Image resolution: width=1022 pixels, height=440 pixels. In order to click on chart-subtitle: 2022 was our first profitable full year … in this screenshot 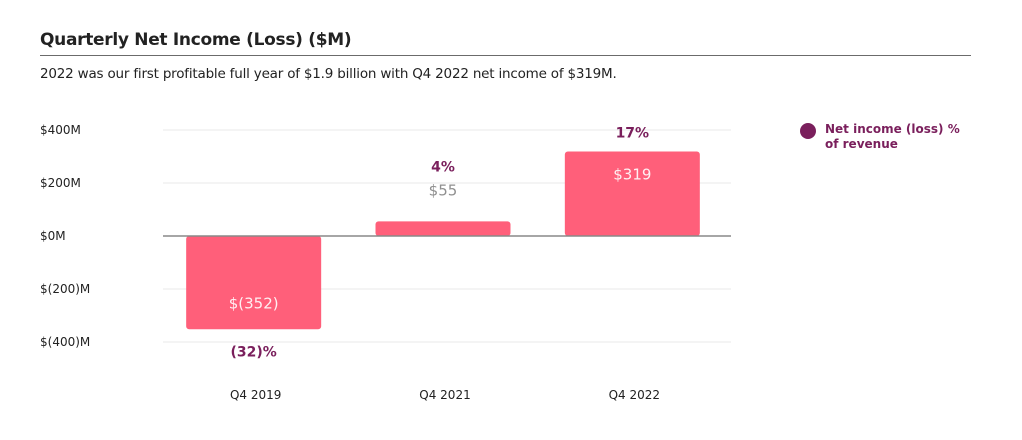, I will do `click(328, 74)`.